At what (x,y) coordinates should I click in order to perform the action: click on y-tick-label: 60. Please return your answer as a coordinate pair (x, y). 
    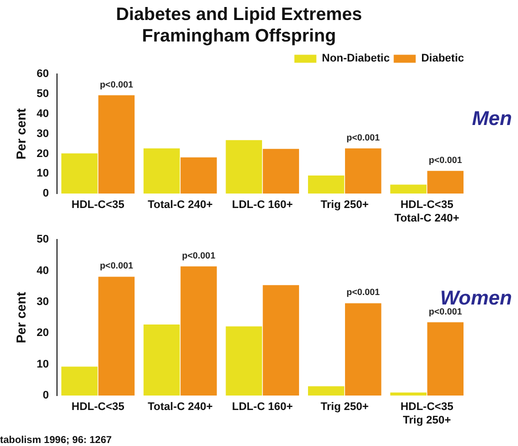
    Looking at the image, I should click on (42, 74).